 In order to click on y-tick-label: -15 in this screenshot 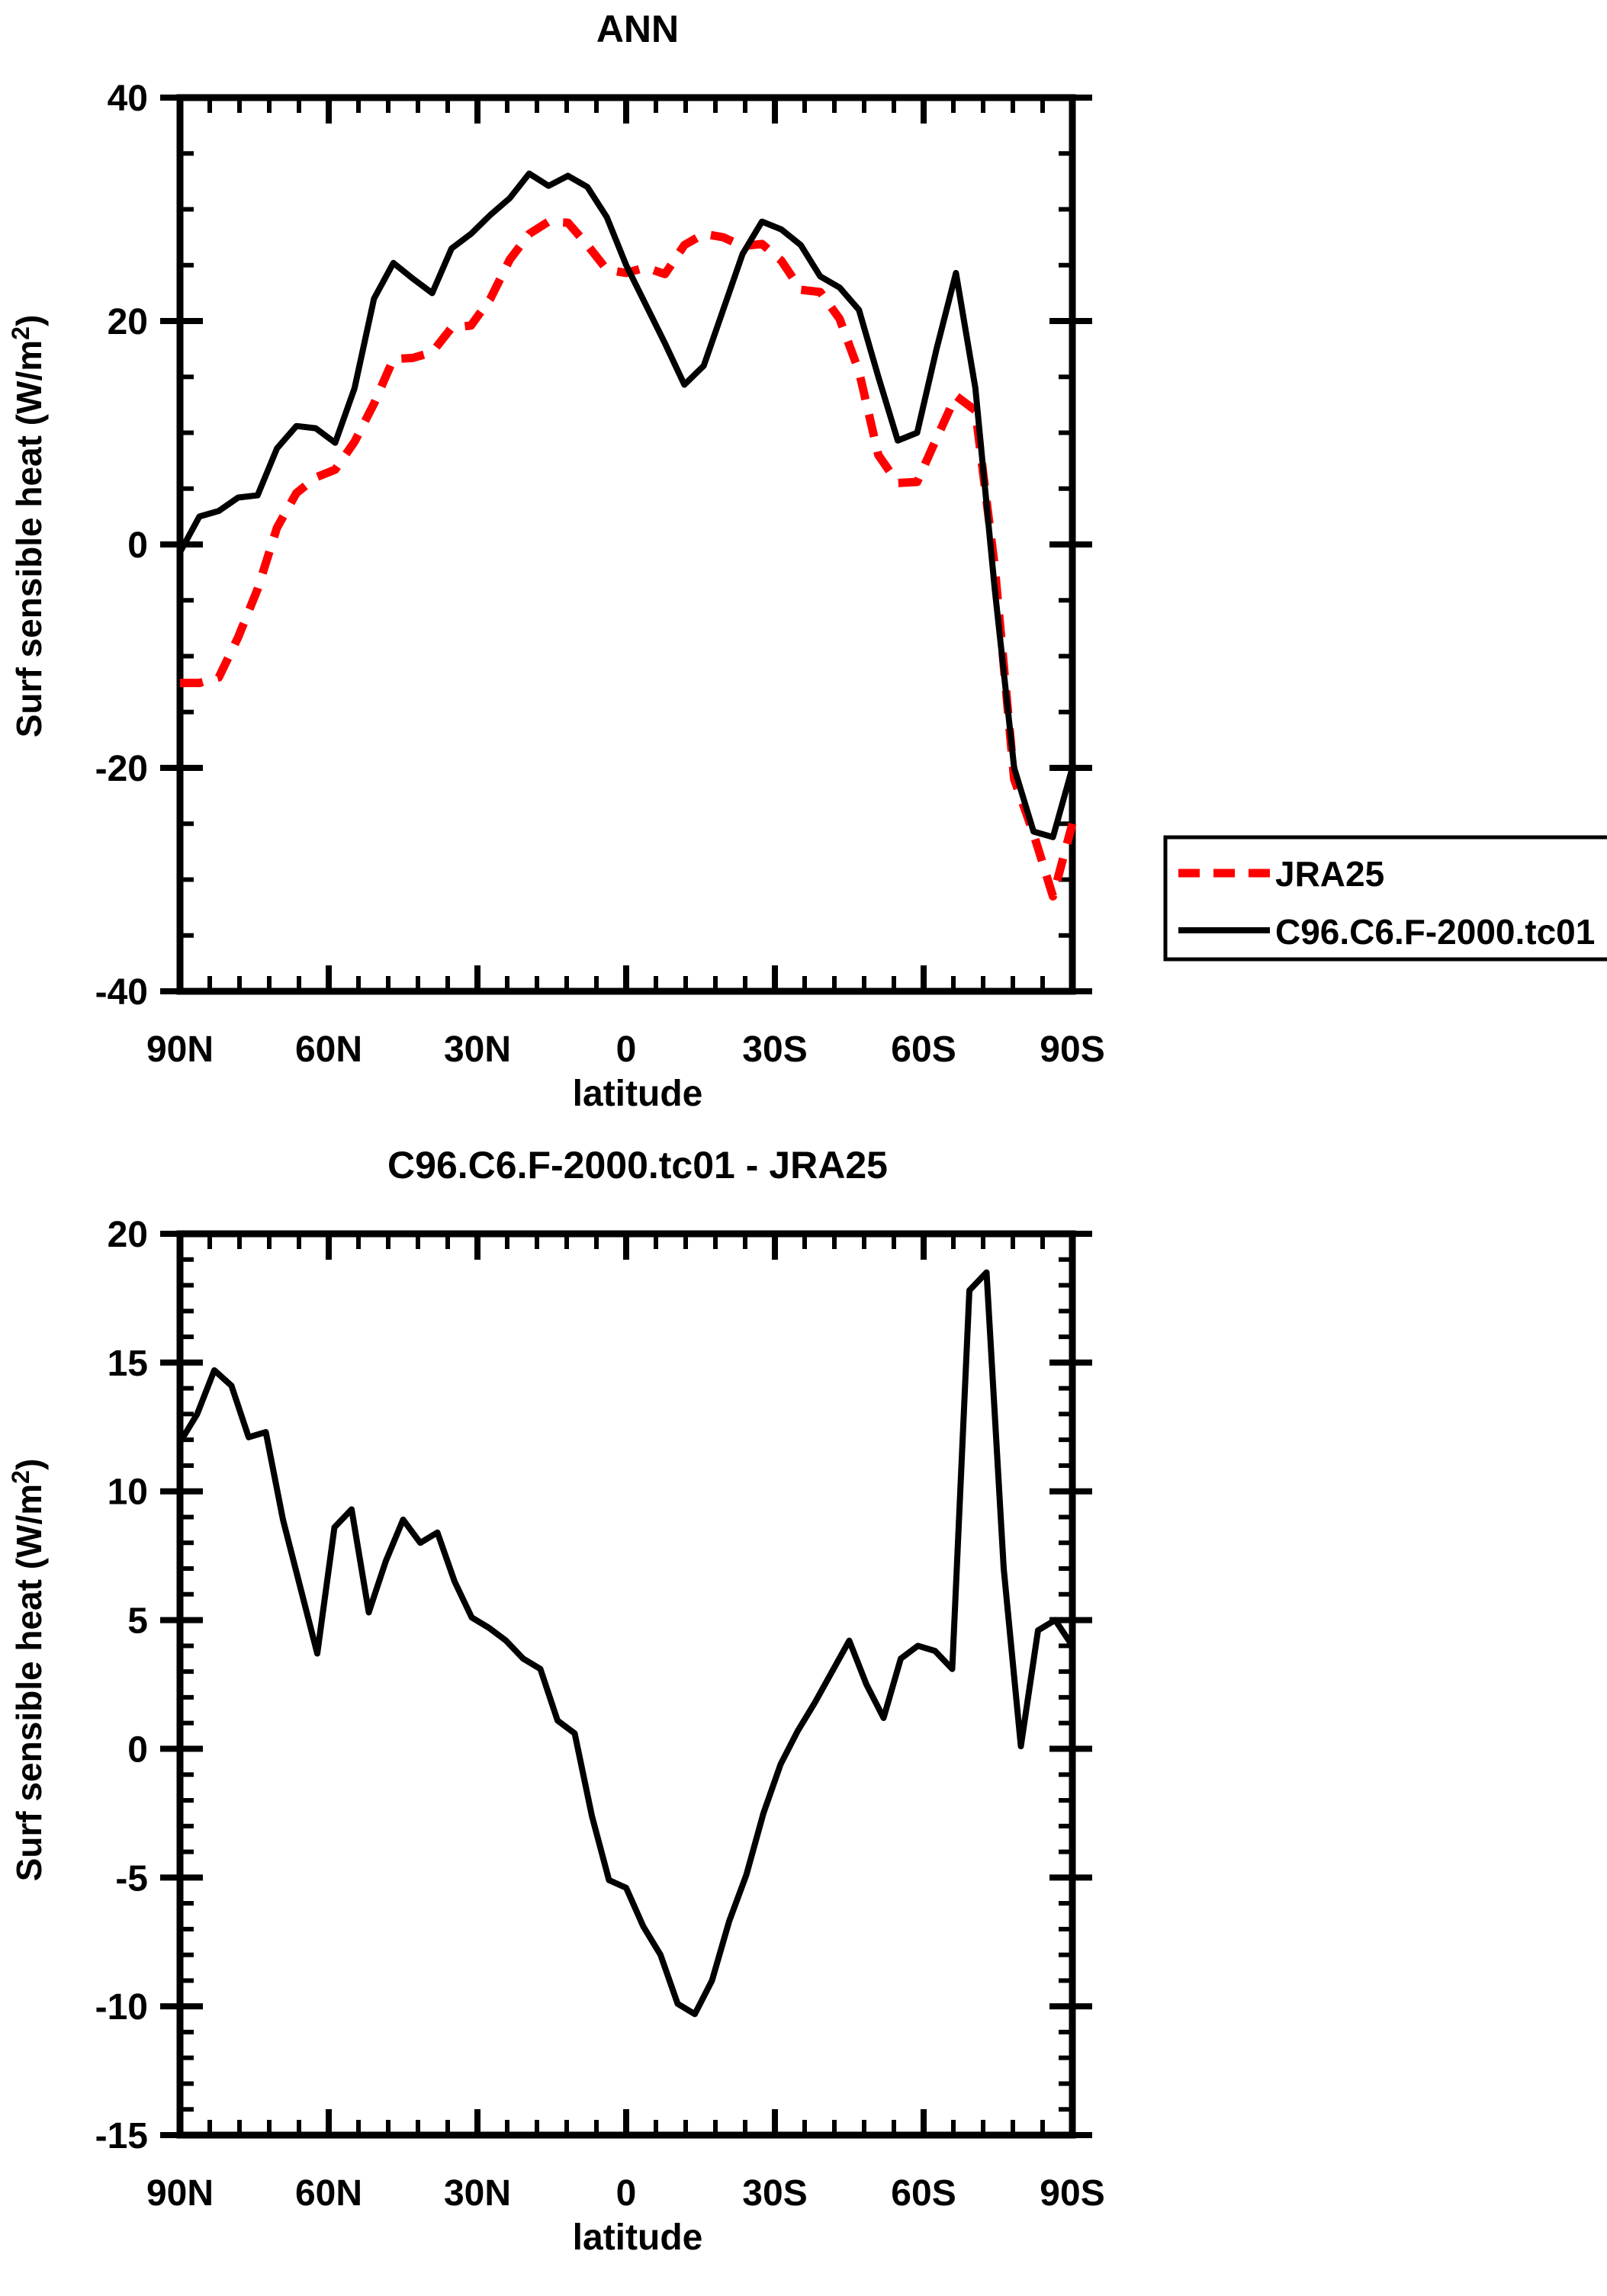, I will do `click(121, 2136)`.